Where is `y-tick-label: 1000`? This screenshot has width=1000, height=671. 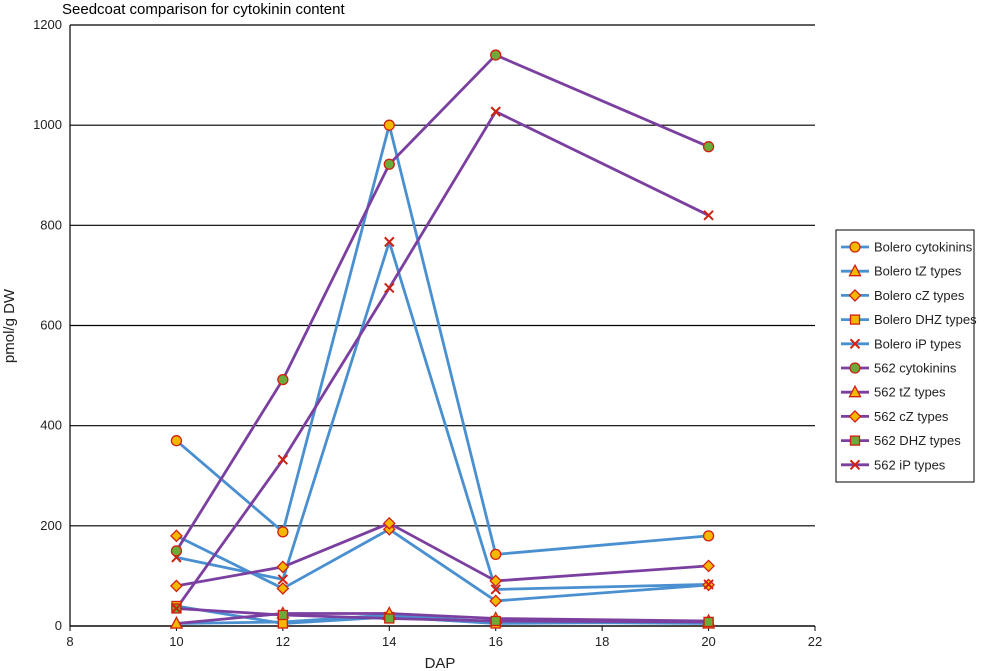 y-tick-label: 1000 is located at coordinates (47, 124).